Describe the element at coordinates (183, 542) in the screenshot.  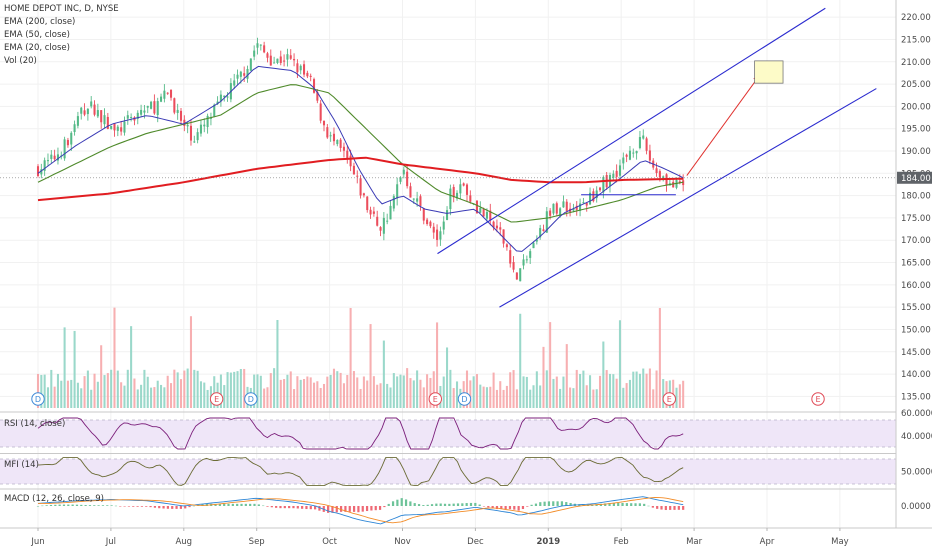
I see `time-tick-label: Aug` at that location.